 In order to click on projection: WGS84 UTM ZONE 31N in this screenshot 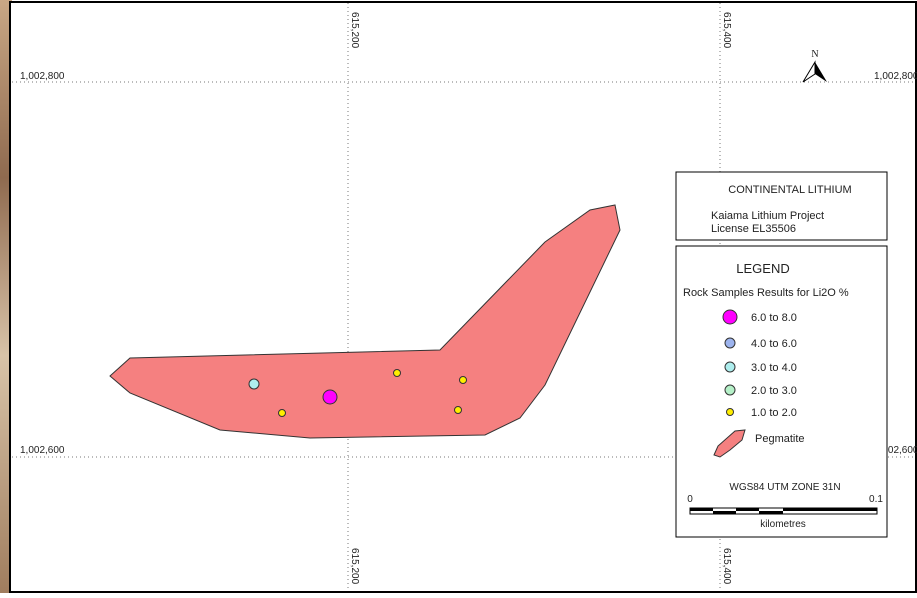, I will do `click(784, 487)`.